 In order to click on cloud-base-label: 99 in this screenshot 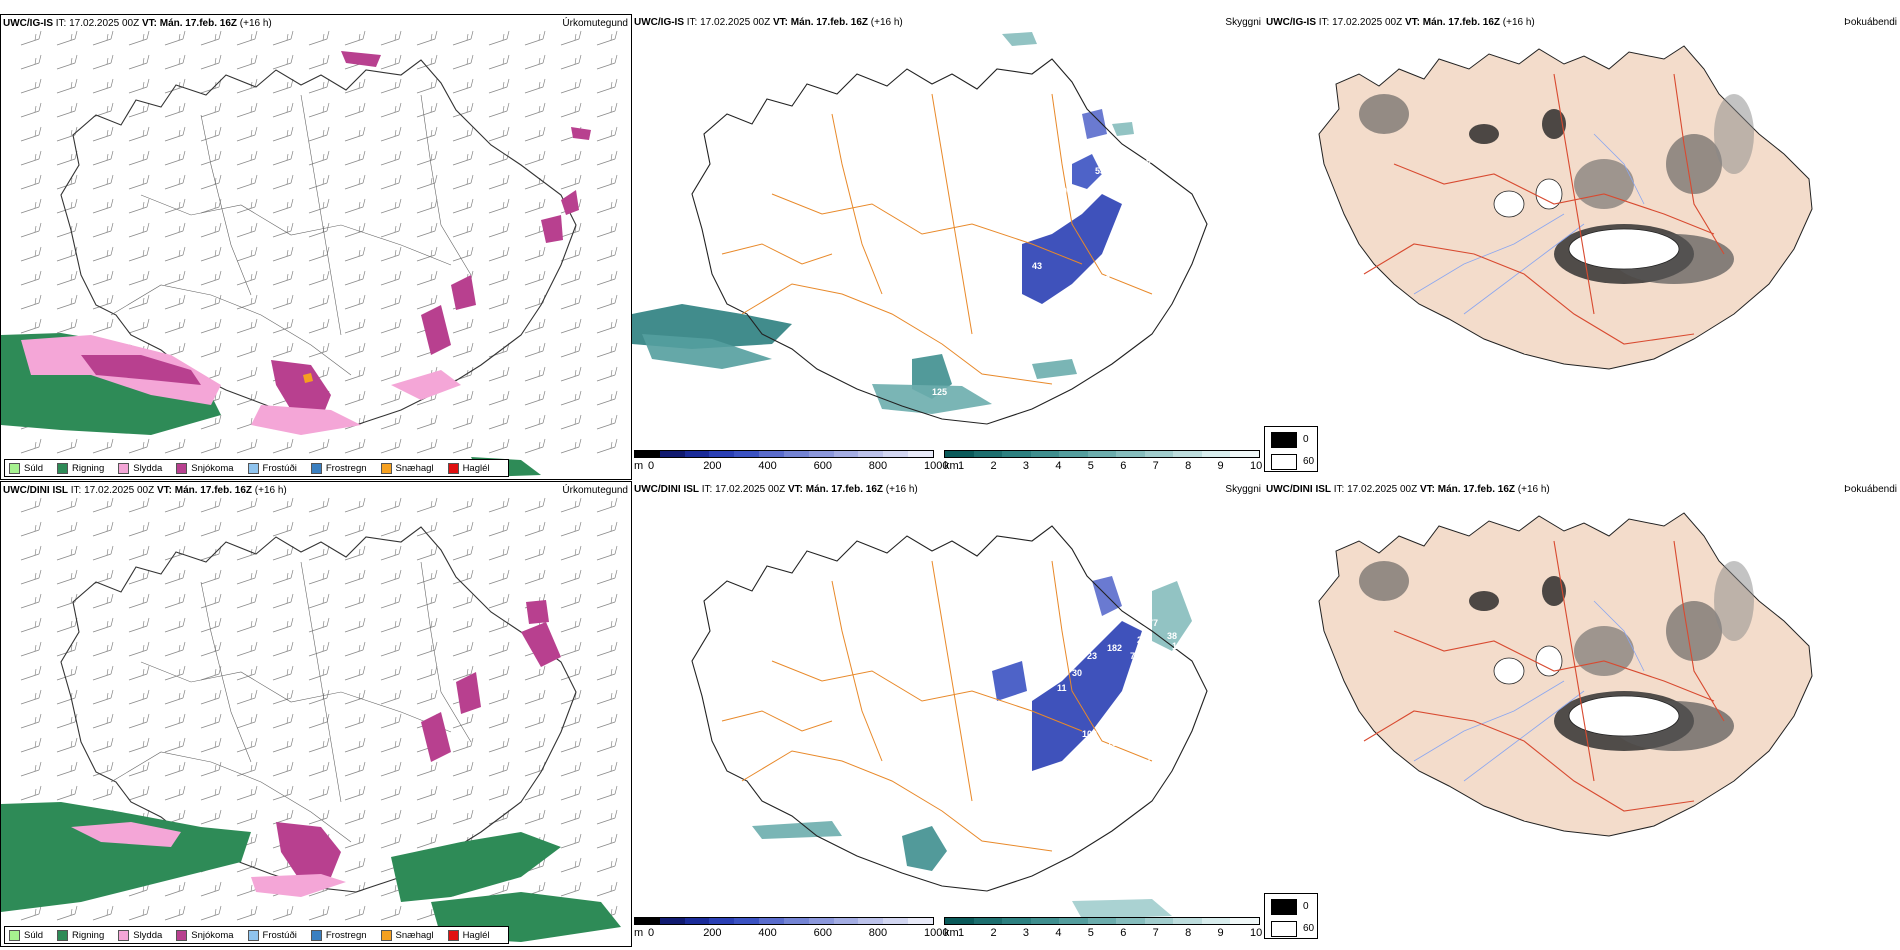, I will do `click(1147, 696)`.